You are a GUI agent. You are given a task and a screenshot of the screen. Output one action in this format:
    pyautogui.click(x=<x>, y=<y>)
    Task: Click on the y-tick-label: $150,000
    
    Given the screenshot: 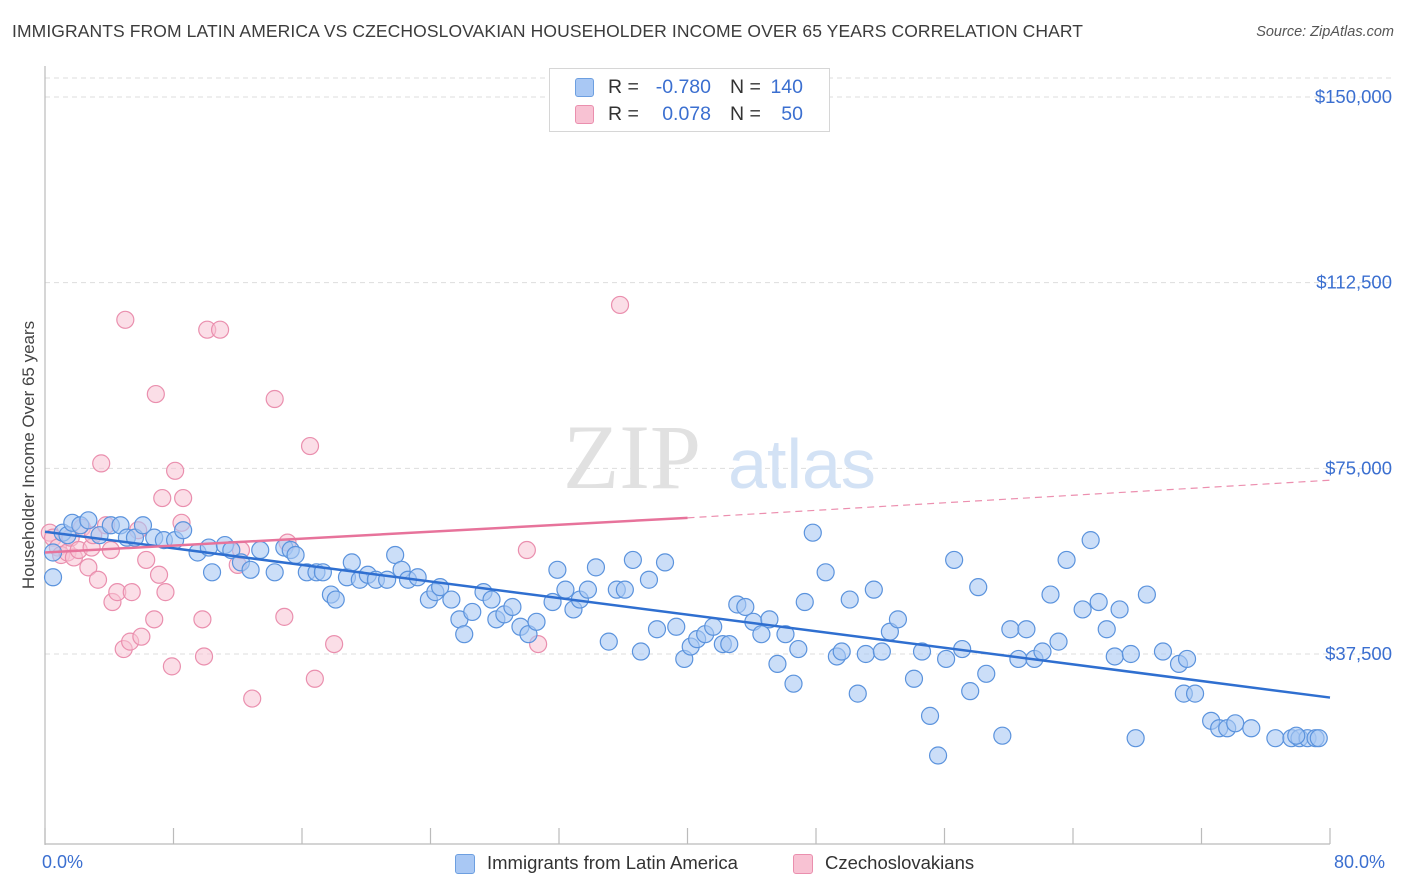 What is the action you would take?
    pyautogui.click(x=1353, y=96)
    